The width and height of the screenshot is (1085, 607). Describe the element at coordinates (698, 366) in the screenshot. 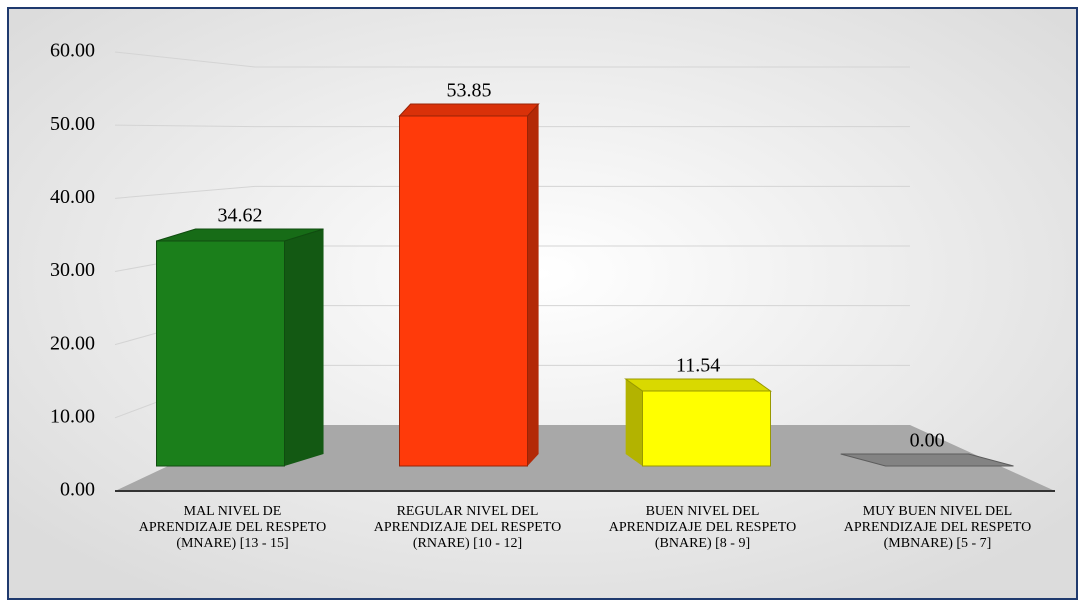

I see `data-label: 11.54` at that location.